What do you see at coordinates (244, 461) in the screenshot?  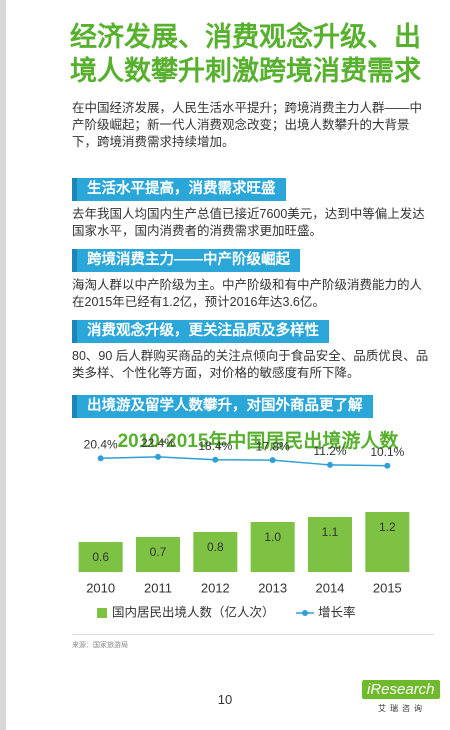 I see `line` at bounding box center [244, 461].